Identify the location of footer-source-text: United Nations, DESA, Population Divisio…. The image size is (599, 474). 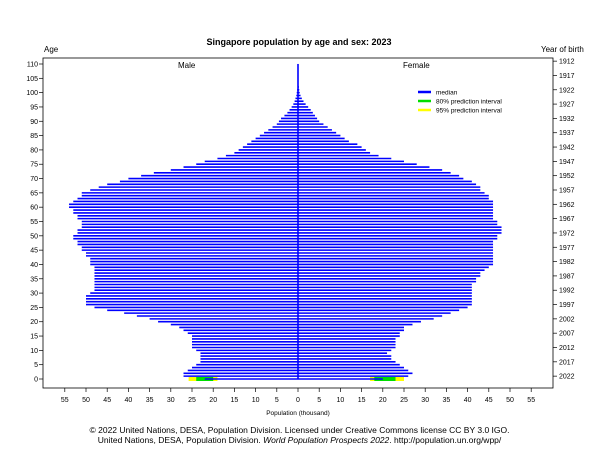
(180, 440).